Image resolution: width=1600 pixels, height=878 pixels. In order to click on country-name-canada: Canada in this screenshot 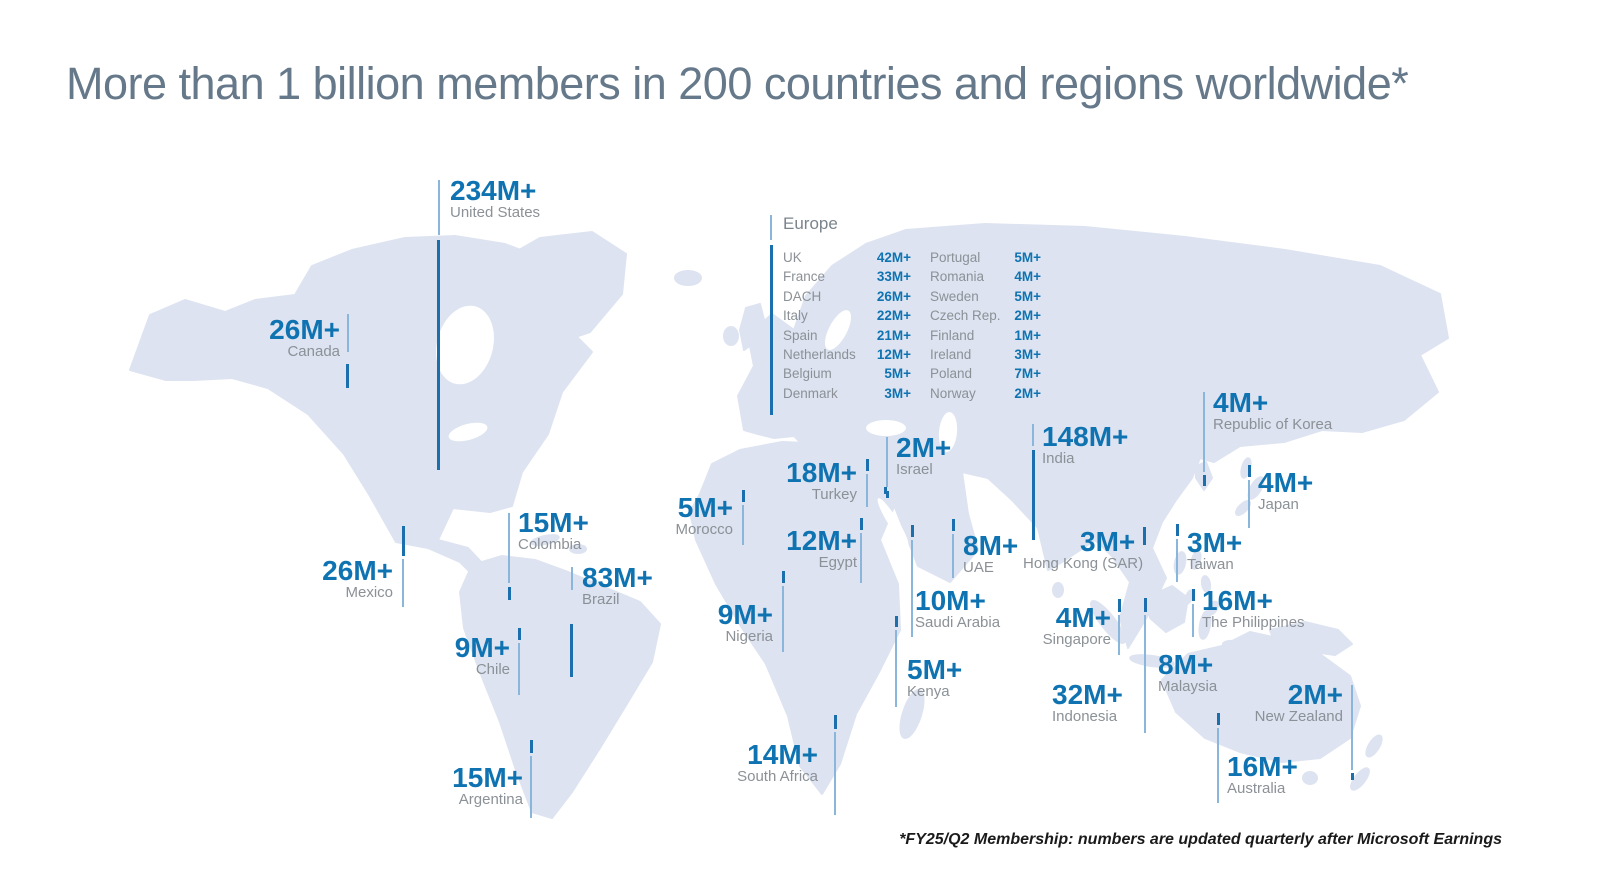, I will do `click(313, 351)`.